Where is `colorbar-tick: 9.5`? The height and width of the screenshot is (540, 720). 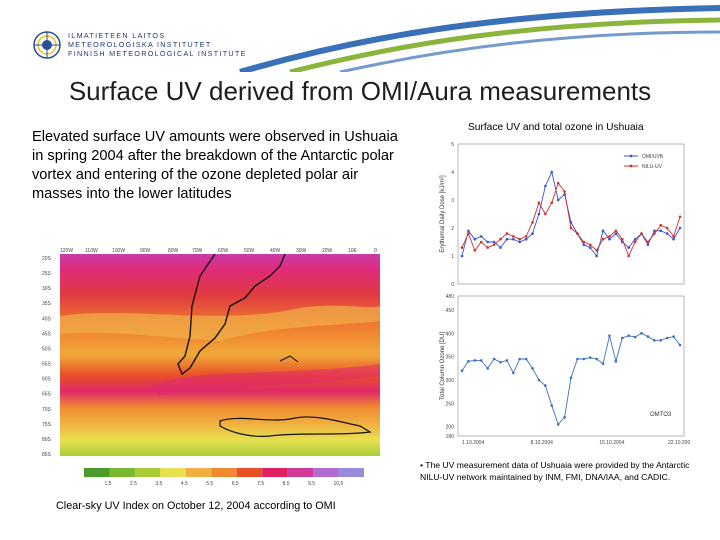 colorbar-tick: 9.5 is located at coordinates (311, 483).